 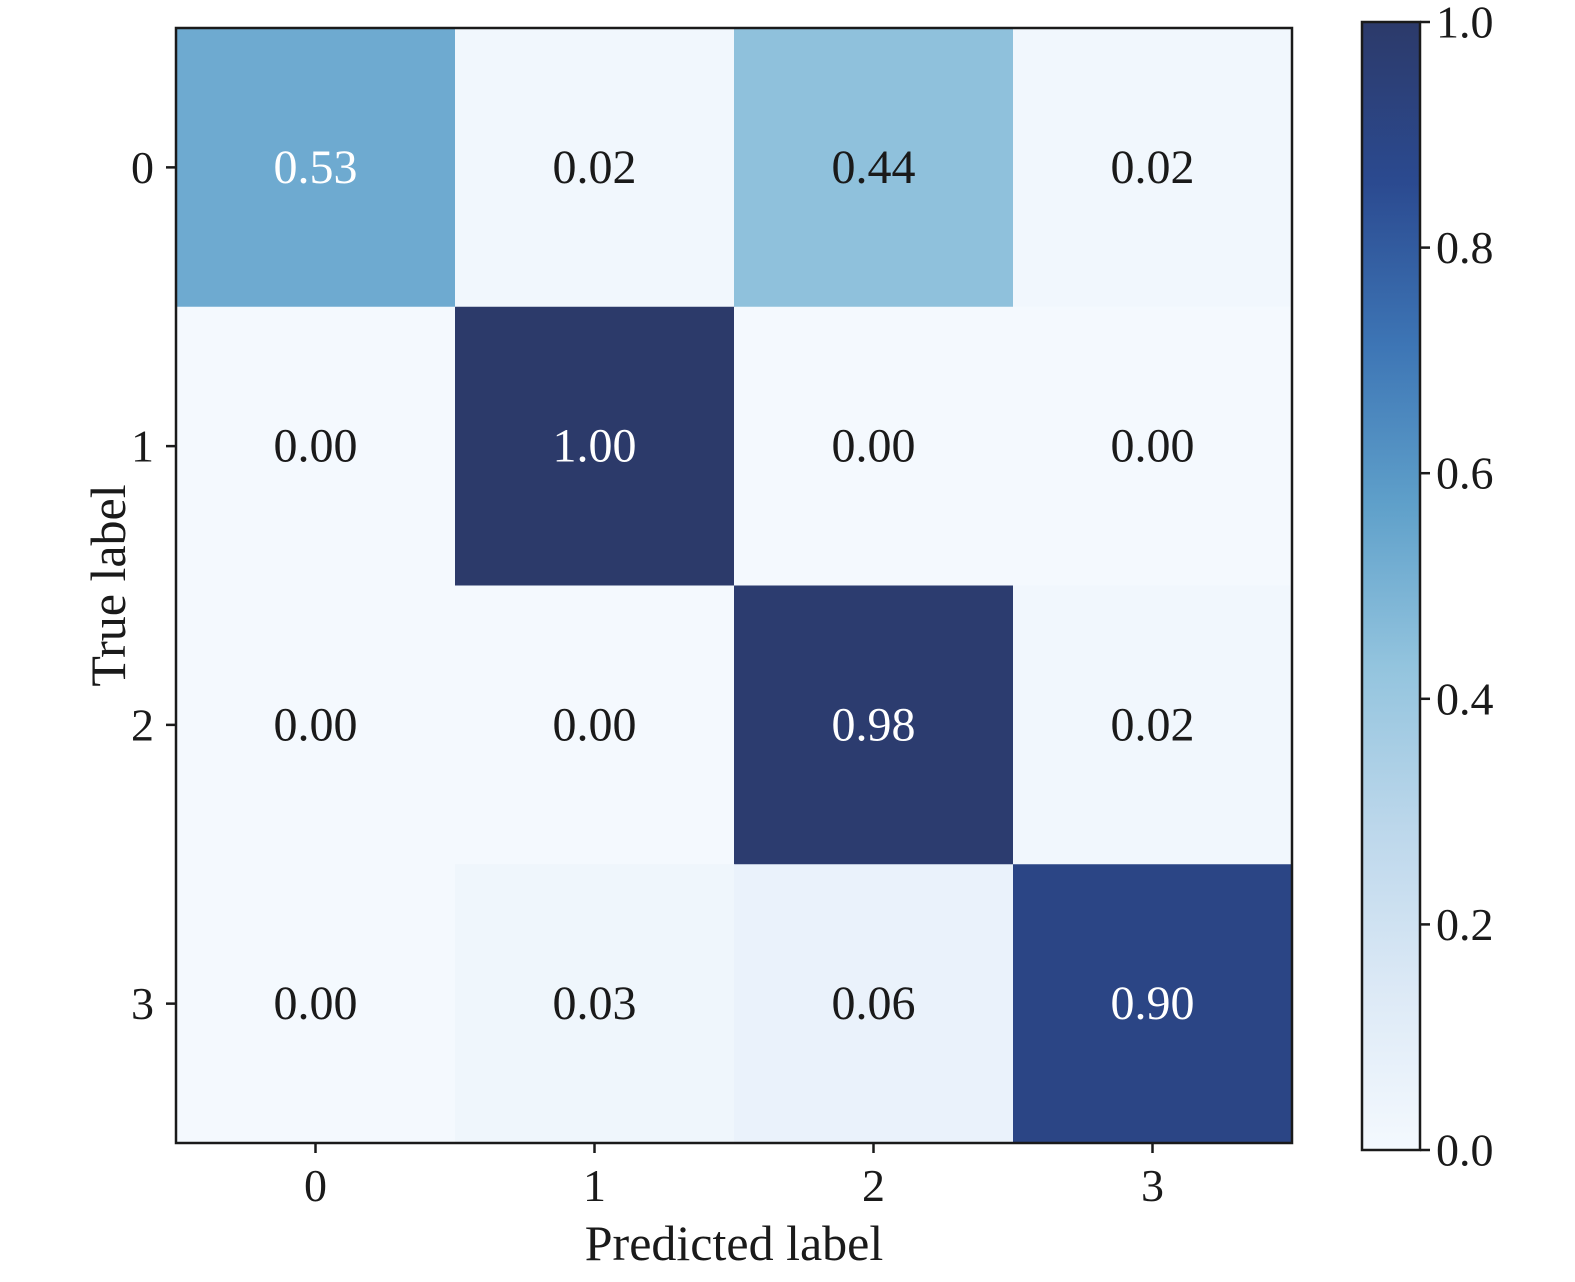 I want to click on heatmap-cell-r0-c1, so click(x=595, y=168).